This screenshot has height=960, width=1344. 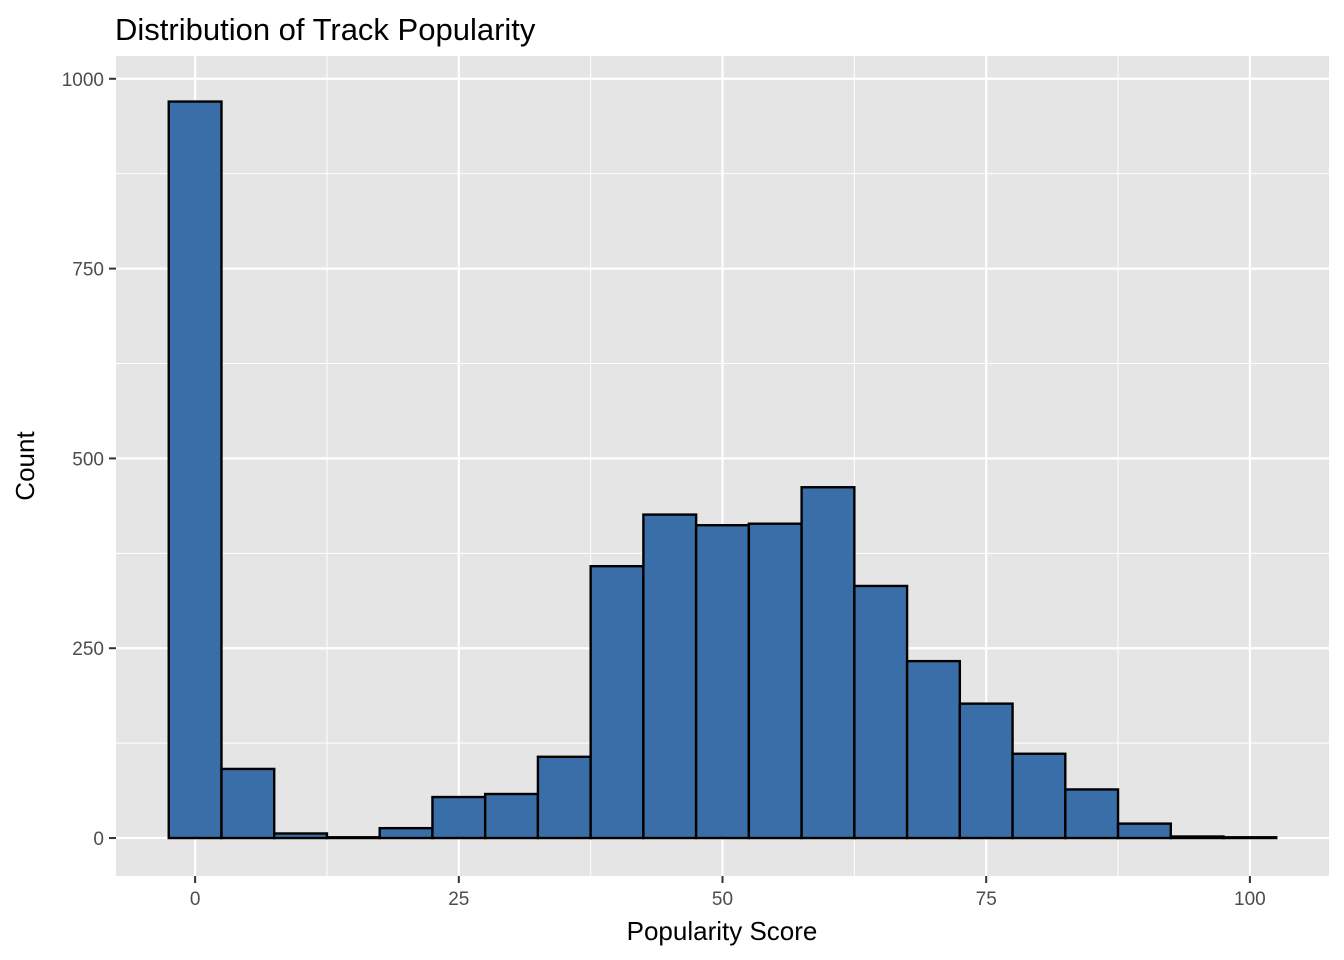 What do you see at coordinates (722, 931) in the screenshot?
I see `x-axis-label: Popularity Score` at bounding box center [722, 931].